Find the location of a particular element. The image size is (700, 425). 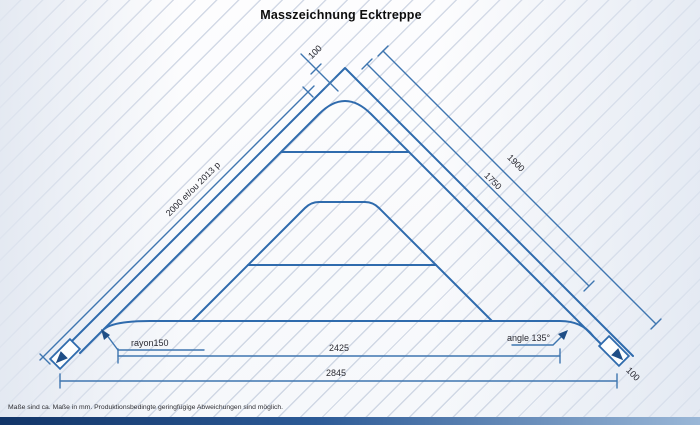

right-end-cap-rect is located at coordinates (614, 351).